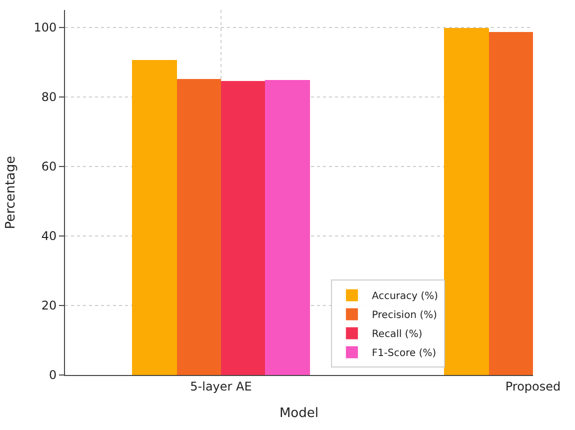 The height and width of the screenshot is (430, 575). Describe the element at coordinates (49, 305) in the screenshot. I see `y-tick-label: 20` at that location.